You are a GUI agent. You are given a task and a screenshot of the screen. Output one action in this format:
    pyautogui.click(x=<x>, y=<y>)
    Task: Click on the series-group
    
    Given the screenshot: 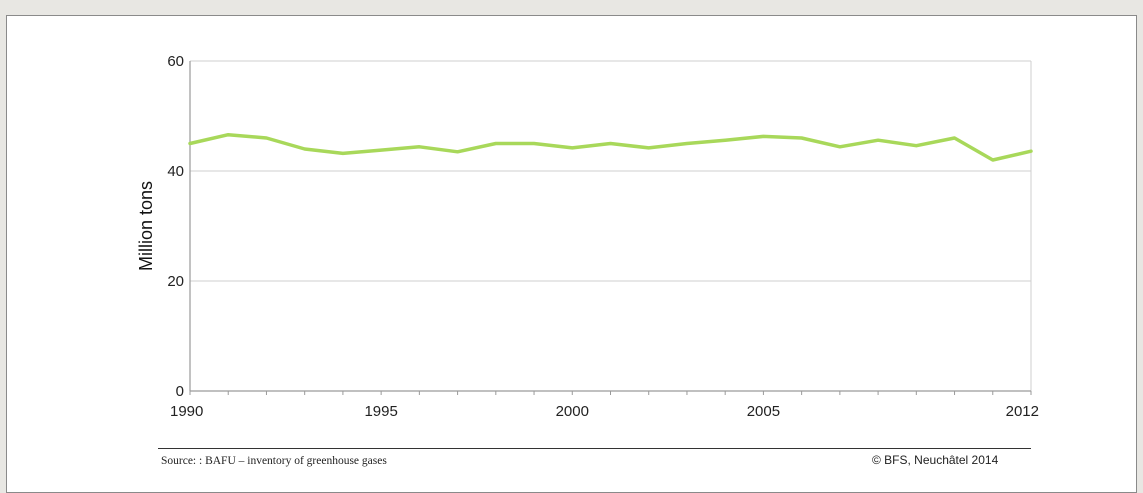 What is the action you would take?
    pyautogui.click(x=610, y=147)
    